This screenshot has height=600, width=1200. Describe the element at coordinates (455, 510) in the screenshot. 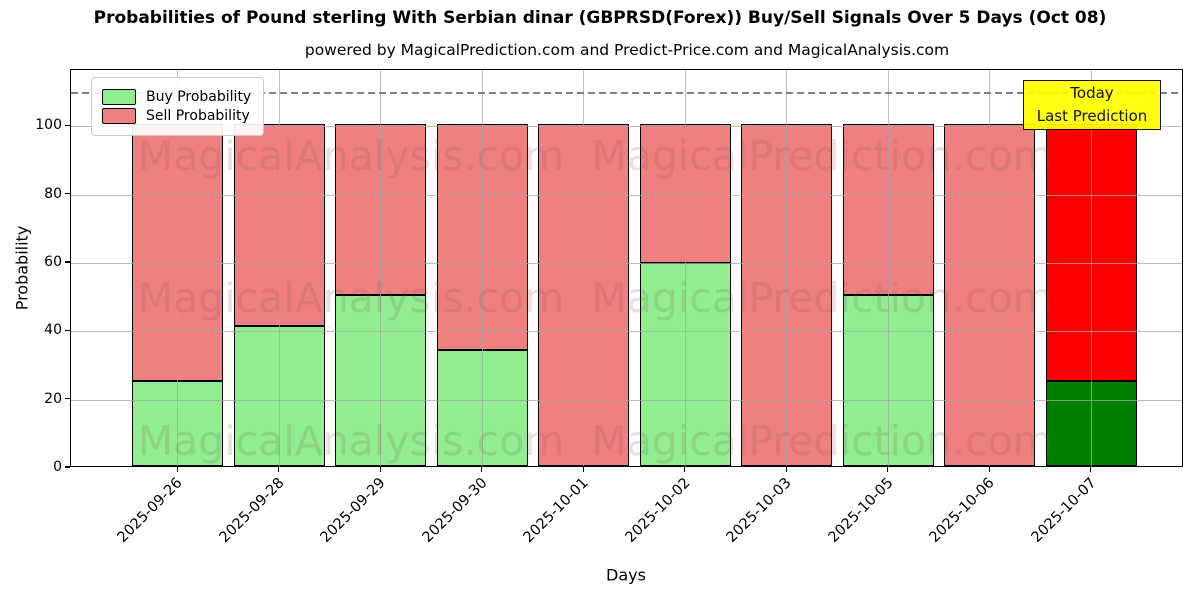

I see `x-tick-label: 2025-09-30` at that location.